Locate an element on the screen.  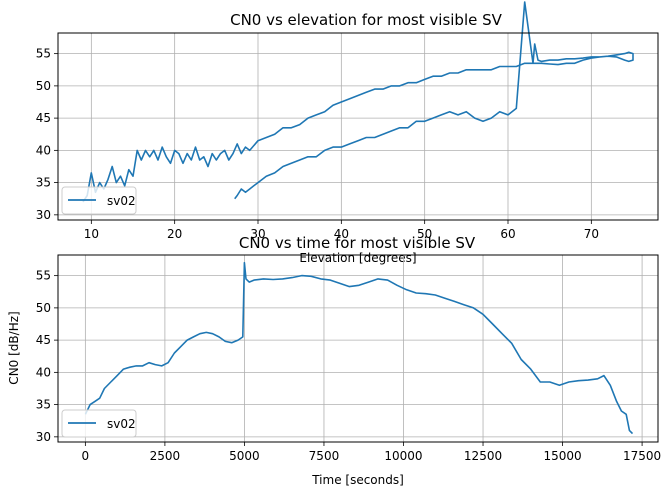
x-tick-label: 2500 is located at coordinates (165, 456).